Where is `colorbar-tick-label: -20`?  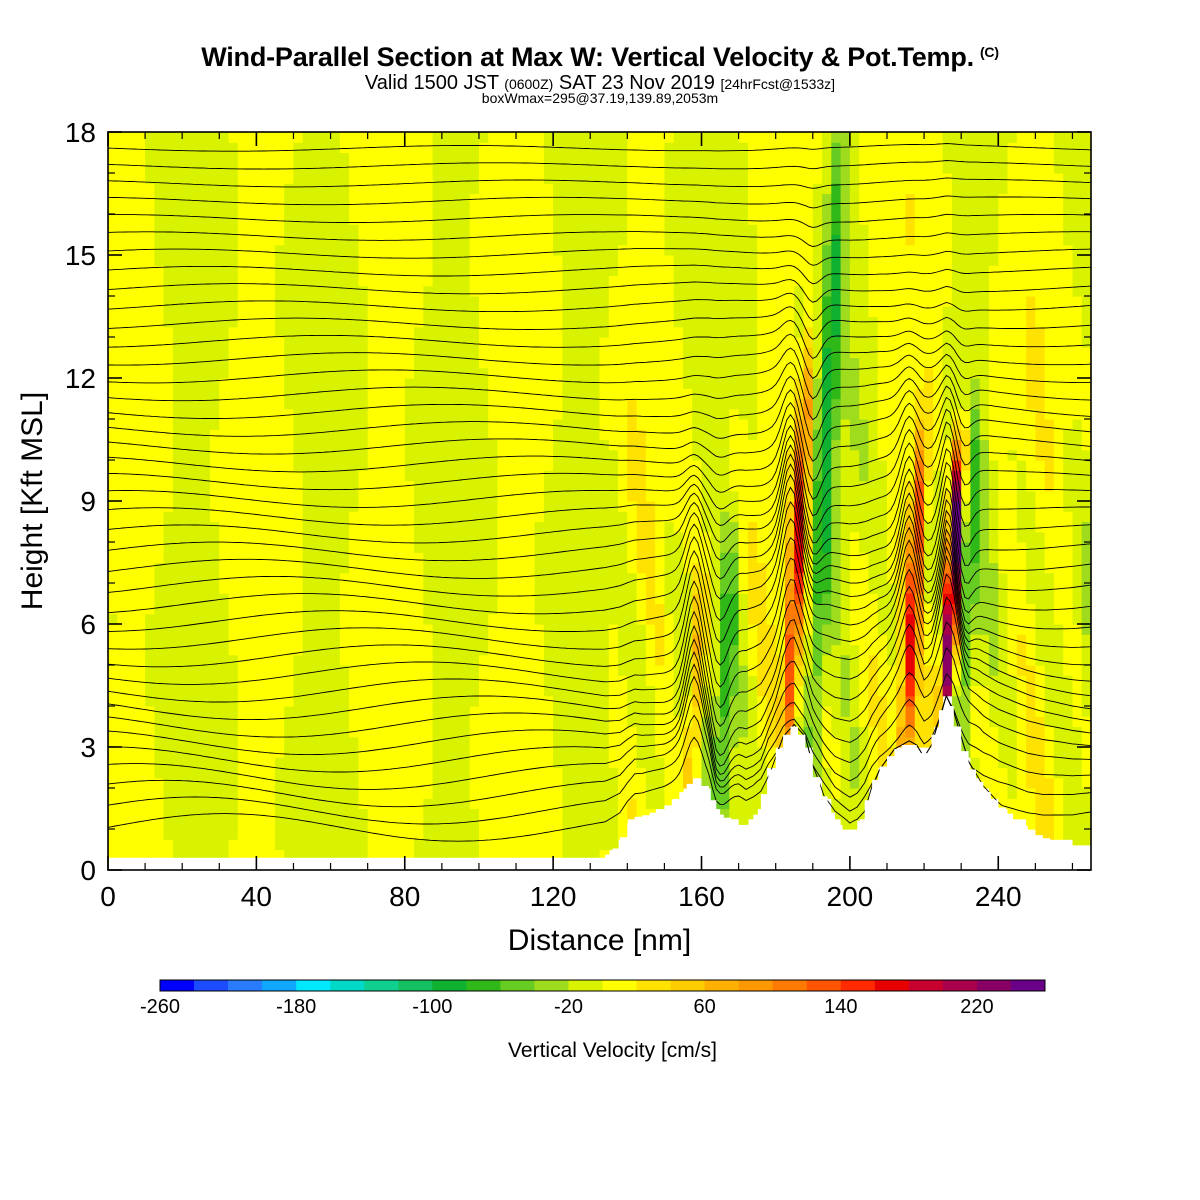
colorbar-tick-label: -20 is located at coordinates (568, 1007).